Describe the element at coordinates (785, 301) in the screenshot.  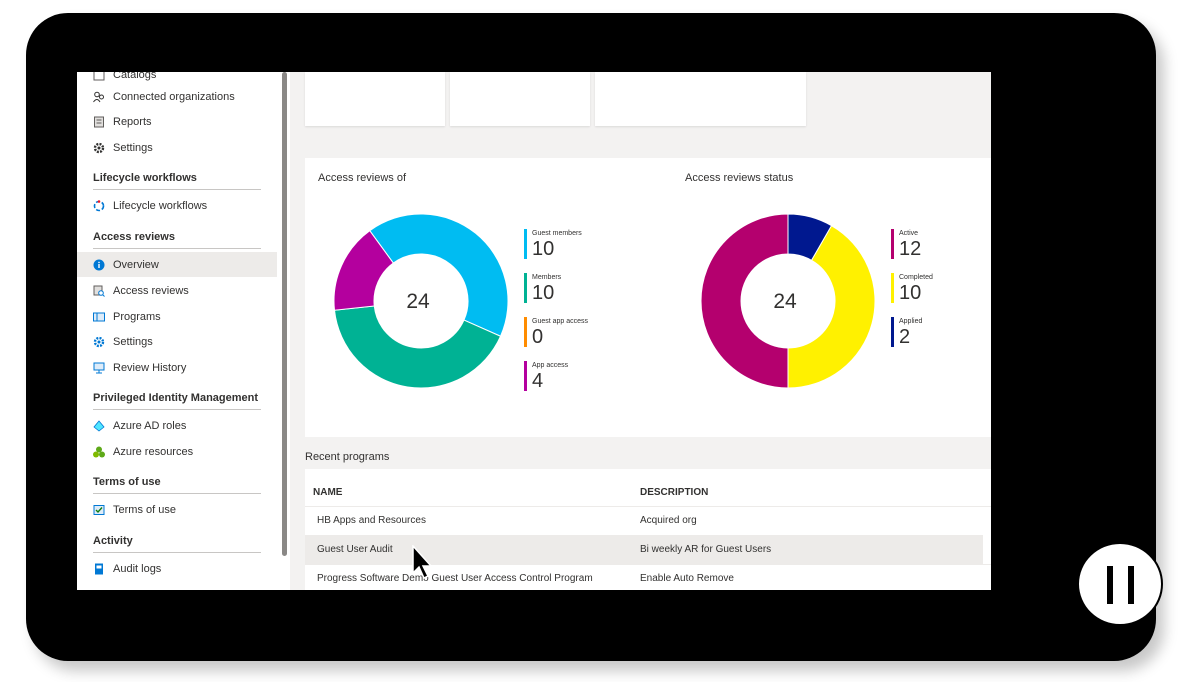
I see `donut-total-status: 24` at that location.